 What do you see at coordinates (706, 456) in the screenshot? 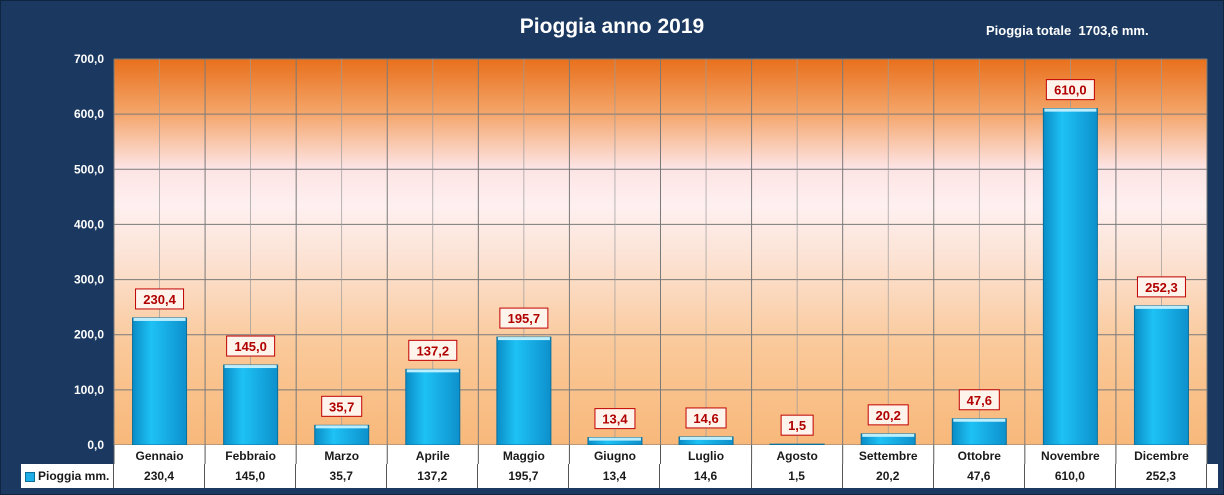
I see `x-tick-label: Luglio` at bounding box center [706, 456].